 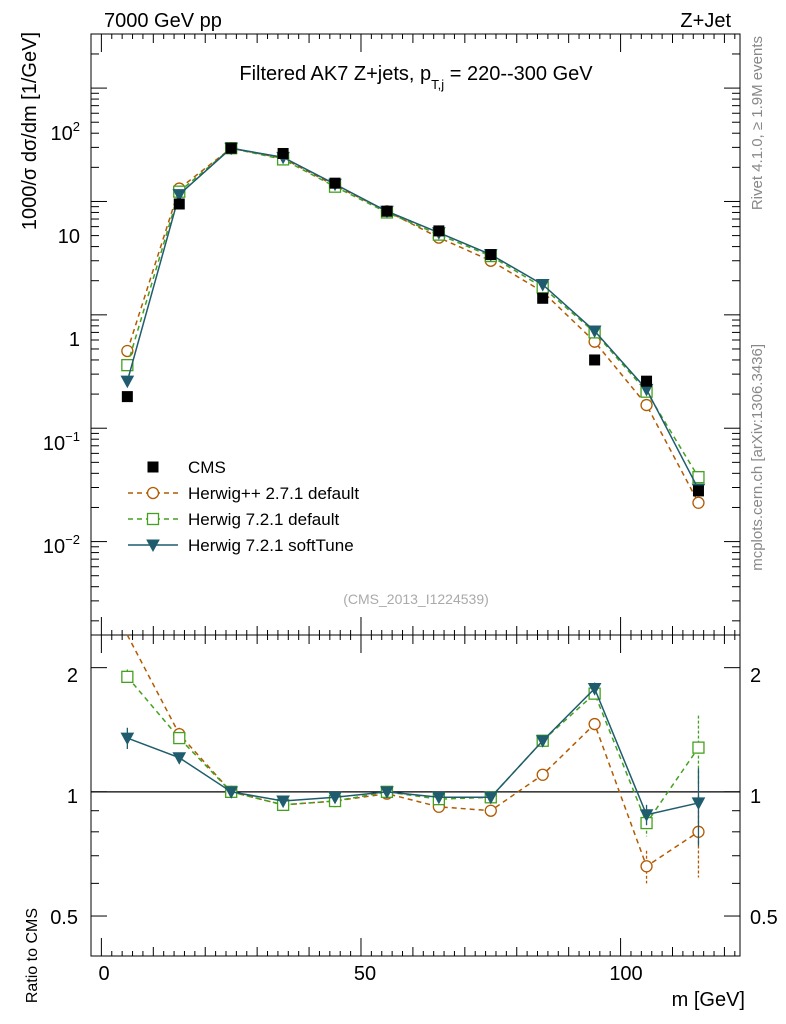 I want to click on ratio-tick-label-left-1: 1, so click(x=72, y=797).